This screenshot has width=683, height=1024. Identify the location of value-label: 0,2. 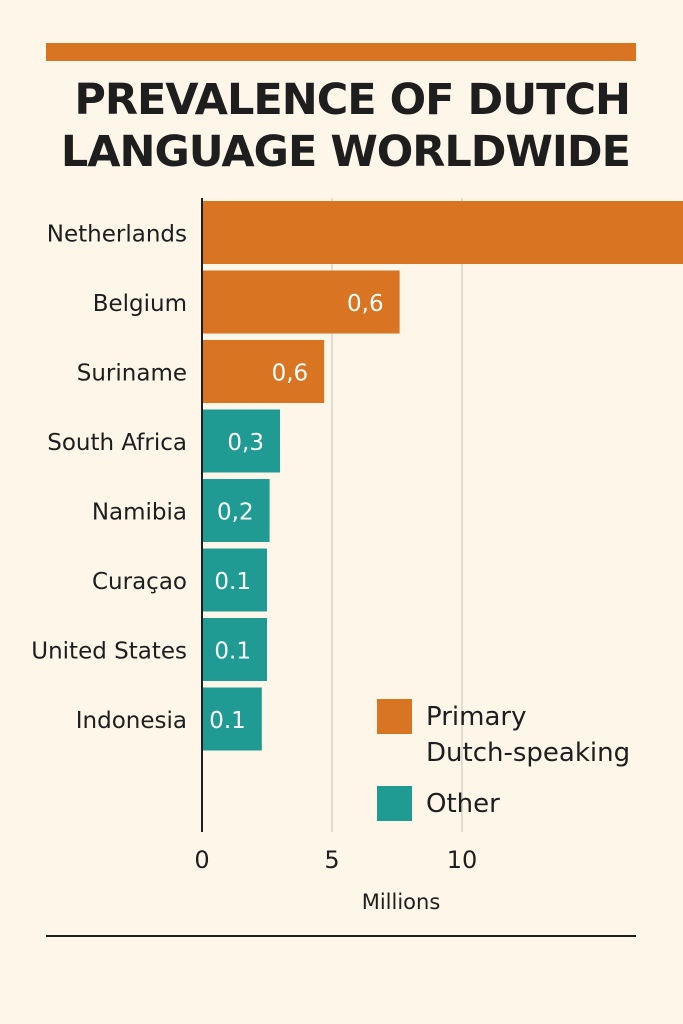
(235, 513).